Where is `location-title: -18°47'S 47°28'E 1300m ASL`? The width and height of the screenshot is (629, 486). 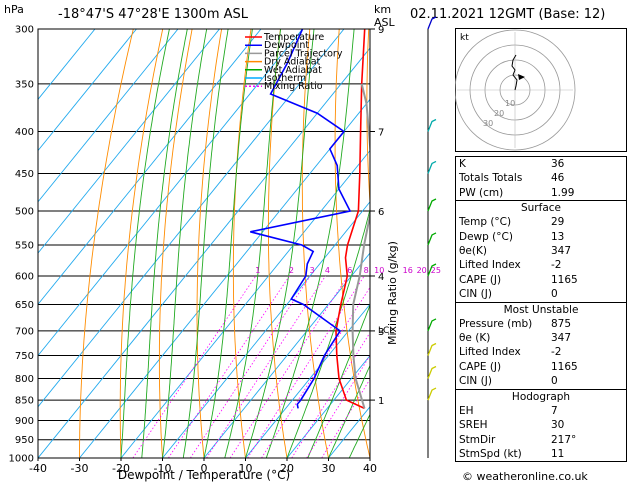
location-title: -18°47'S 47°28'E 1300m ASL is located at coordinates (153, 14).